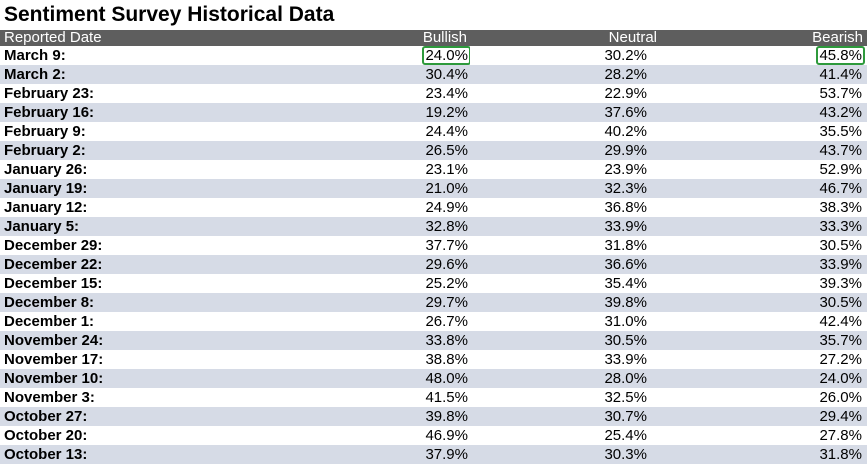  What do you see at coordinates (446, 188) in the screenshot?
I see `percentage-value: 21.0%` at bounding box center [446, 188].